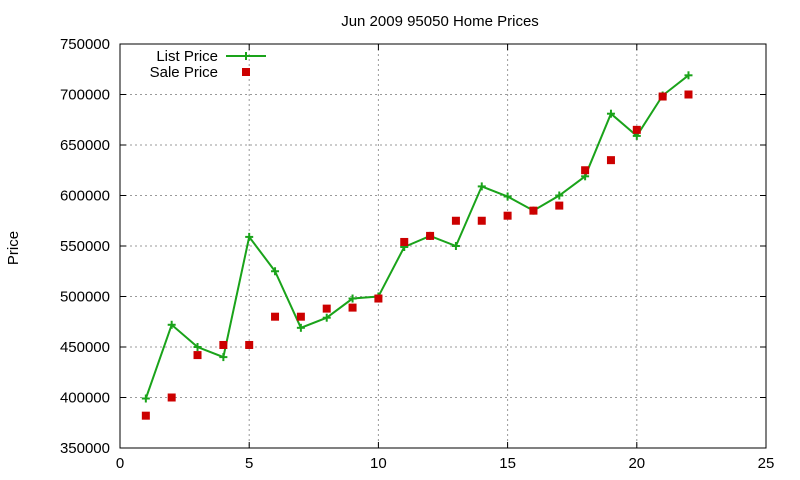 This screenshot has width=800, height=480. I want to click on x-tick-label: 5, so click(249, 463).